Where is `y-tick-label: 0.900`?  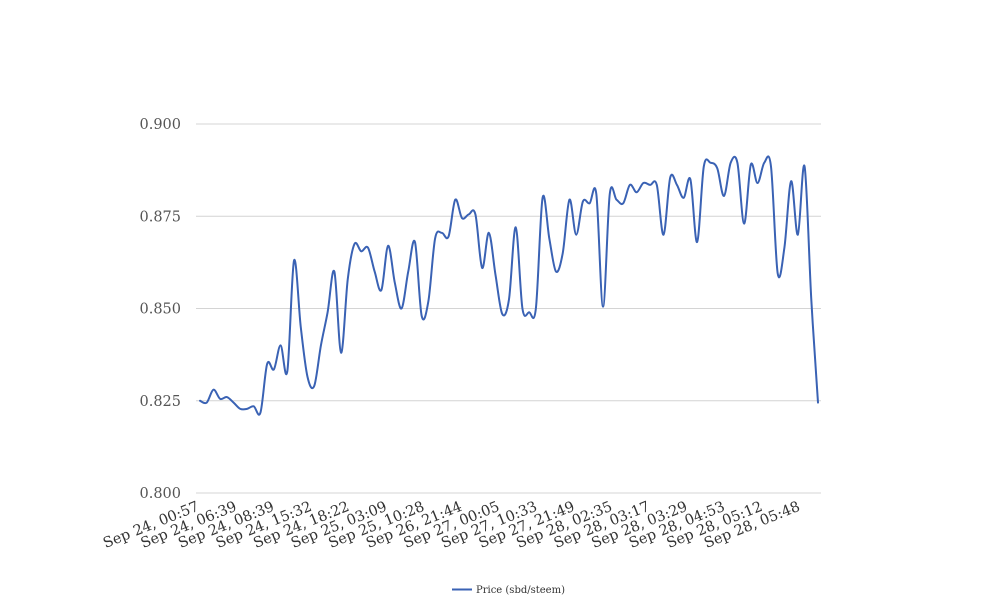
y-tick-label: 0.900 is located at coordinates (160, 125).